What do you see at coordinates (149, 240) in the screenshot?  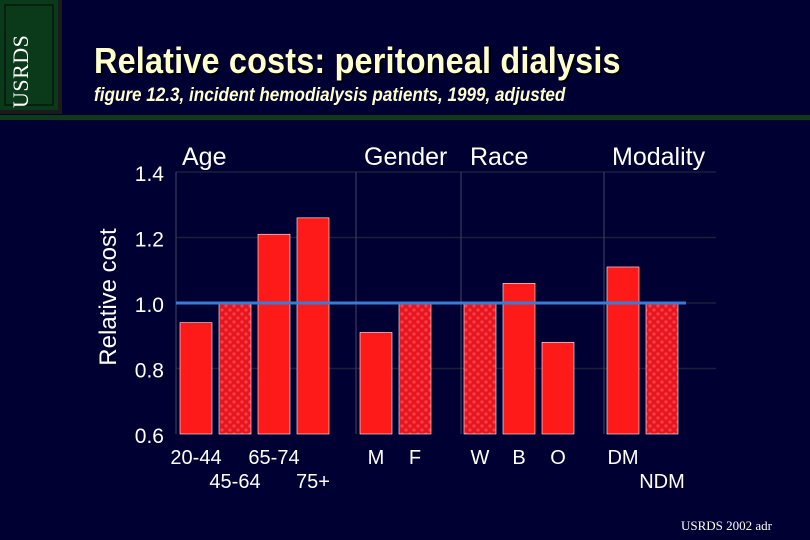 I see `y-tick-label: 1.2` at bounding box center [149, 240].